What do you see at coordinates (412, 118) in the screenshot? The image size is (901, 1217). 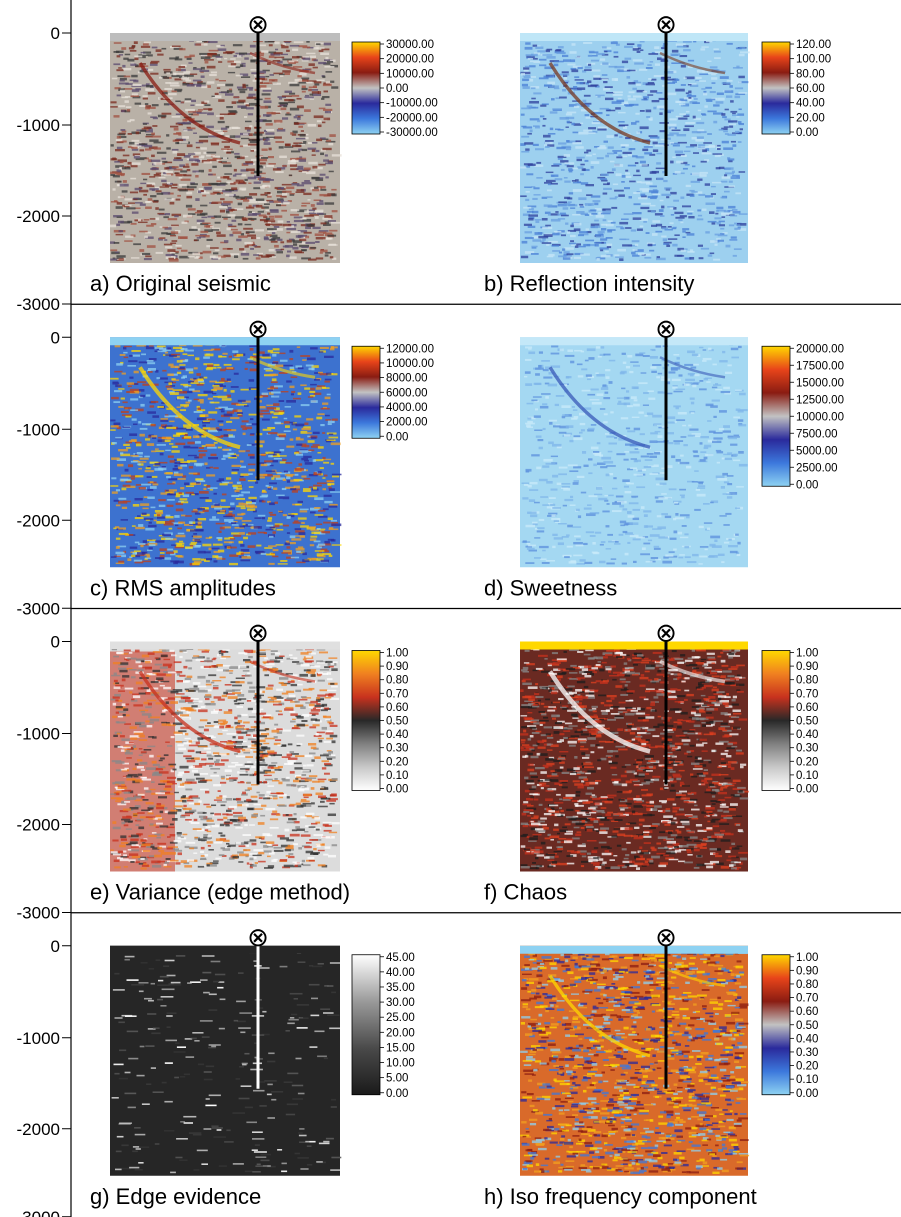 I see `colorbar-label: -20000.00` at bounding box center [412, 118].